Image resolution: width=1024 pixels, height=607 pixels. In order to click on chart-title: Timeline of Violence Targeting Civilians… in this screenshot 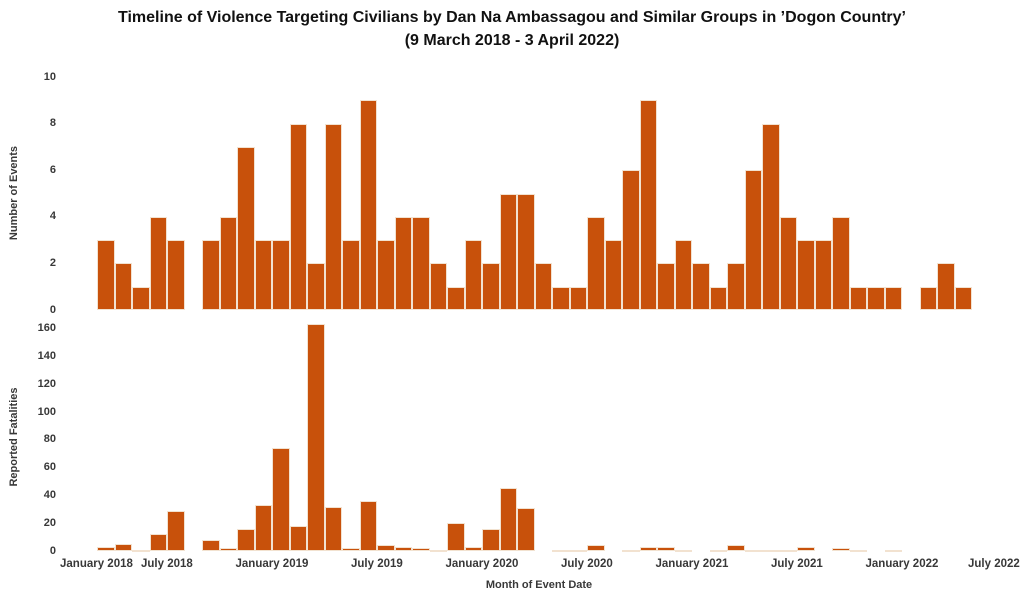, I will do `click(512, 29)`.